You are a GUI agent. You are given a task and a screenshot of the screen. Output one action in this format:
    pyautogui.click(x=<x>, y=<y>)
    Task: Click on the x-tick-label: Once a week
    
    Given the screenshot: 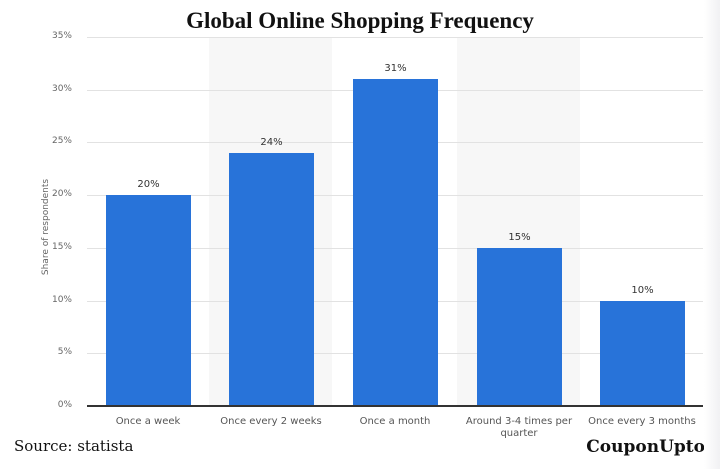 What is the action you would take?
    pyautogui.click(x=148, y=421)
    